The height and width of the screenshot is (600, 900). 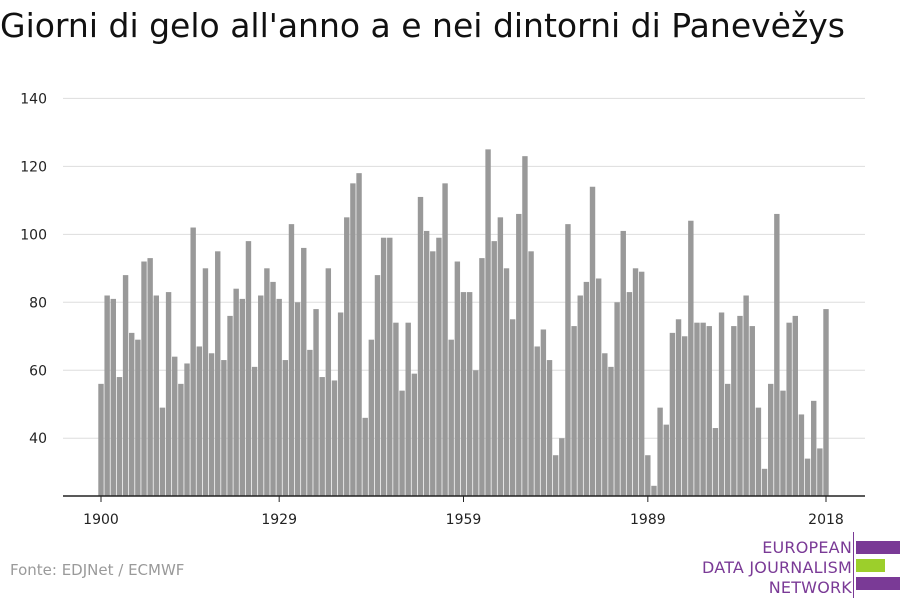 I want to click on logo-line-data-journalism: DATA JOURNALISM, so click(x=777, y=567).